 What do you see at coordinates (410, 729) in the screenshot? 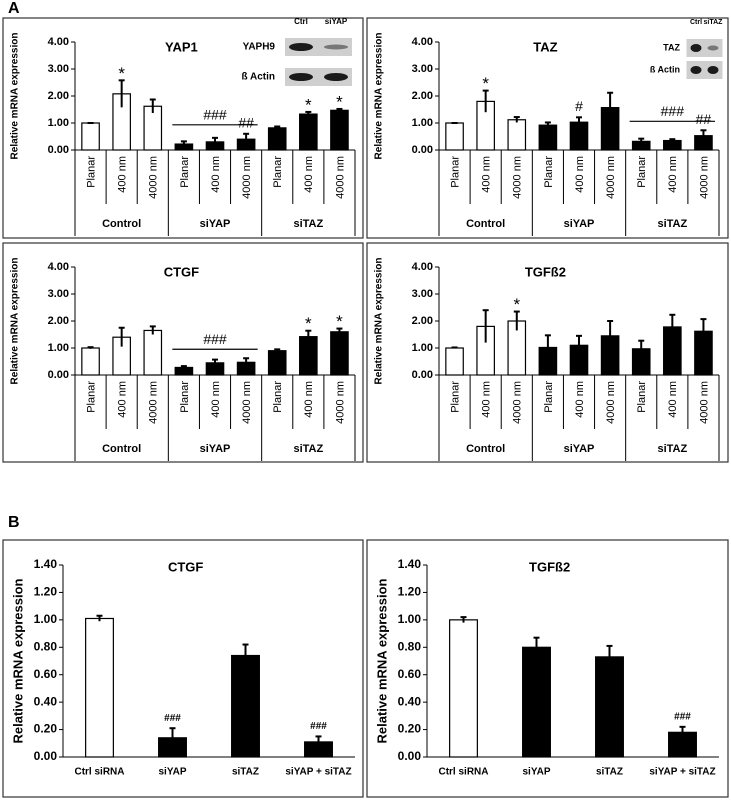
I see `y-tick-label: 0.20` at bounding box center [410, 729].